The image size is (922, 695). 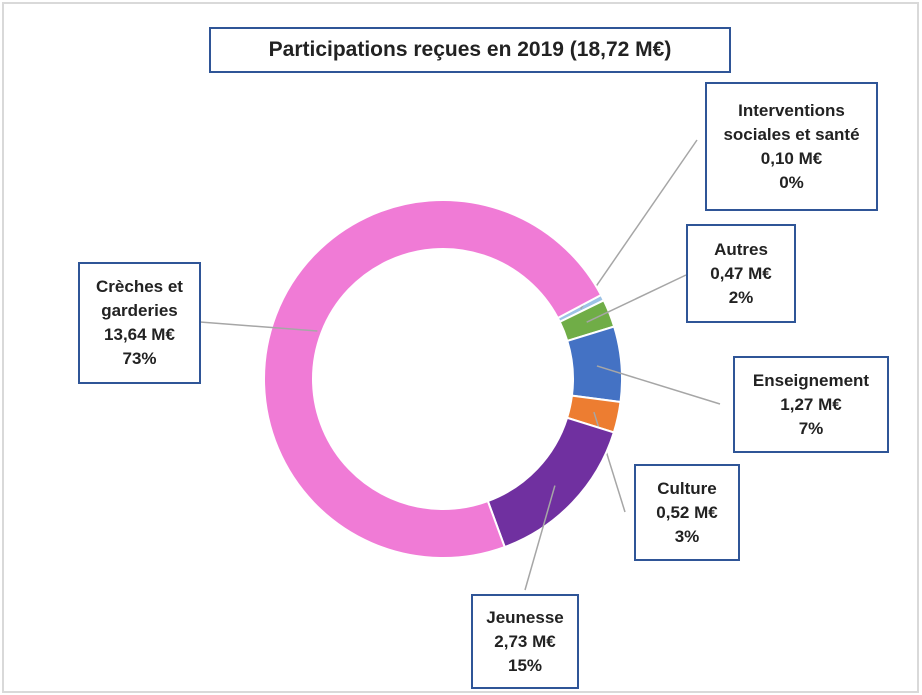 I want to click on label-percent: 2%, so click(x=741, y=297).